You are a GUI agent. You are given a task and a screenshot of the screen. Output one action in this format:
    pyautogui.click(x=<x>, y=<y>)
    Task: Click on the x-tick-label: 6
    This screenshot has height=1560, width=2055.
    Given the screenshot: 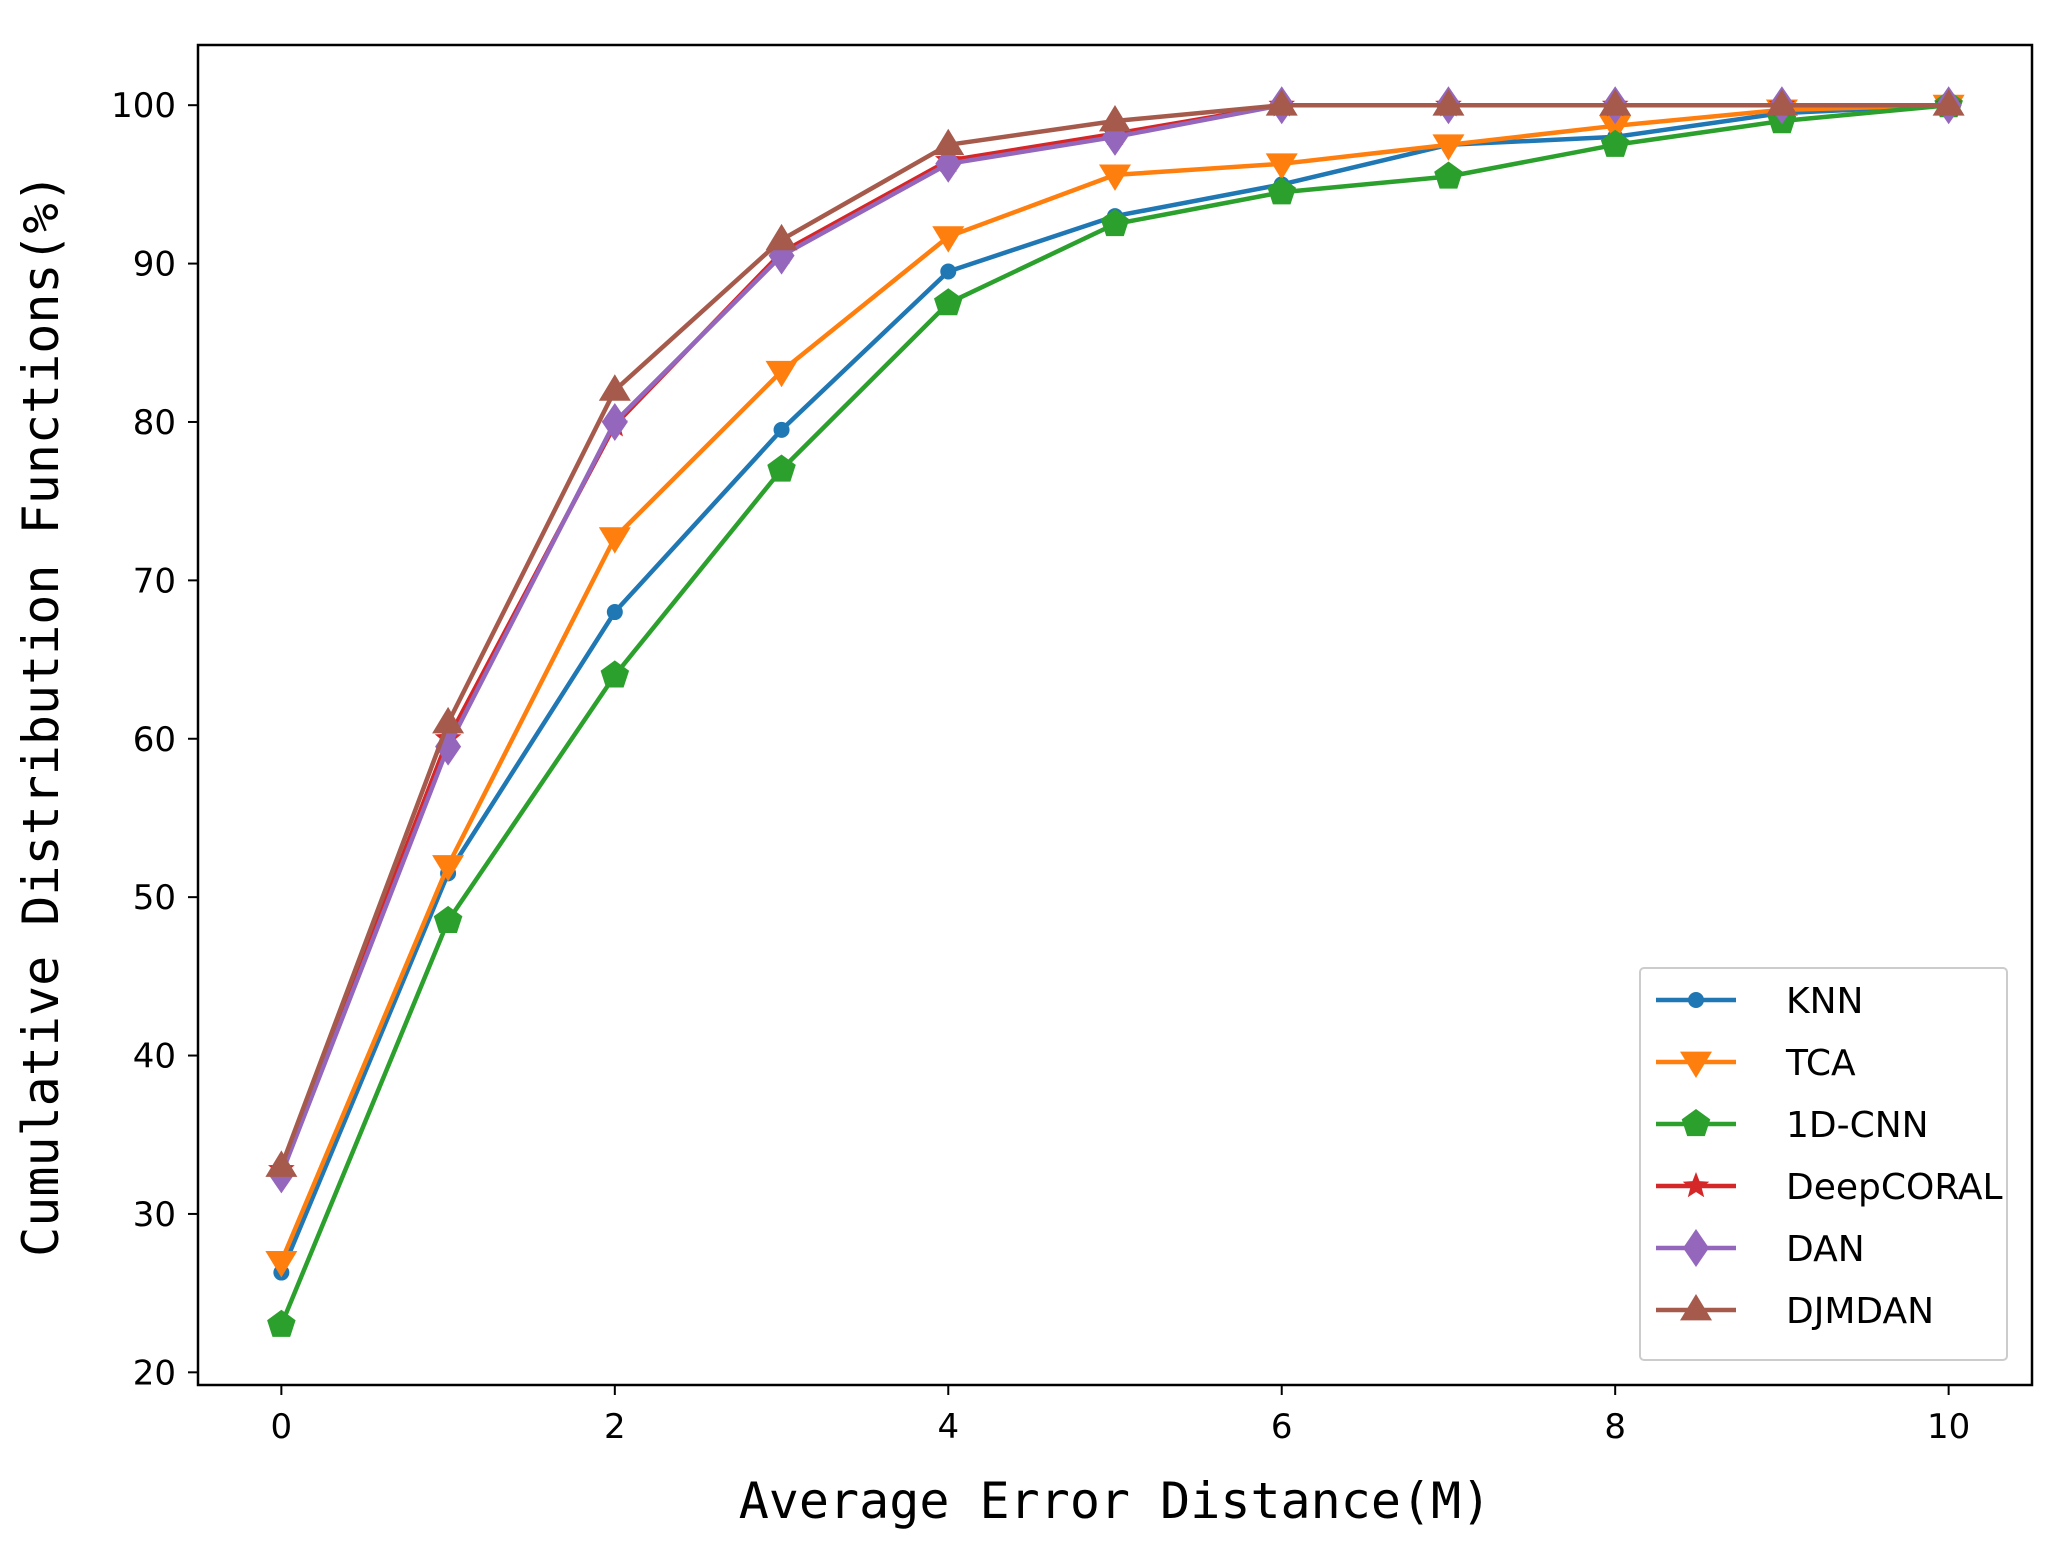 What is the action you would take?
    pyautogui.click(x=1282, y=1427)
    